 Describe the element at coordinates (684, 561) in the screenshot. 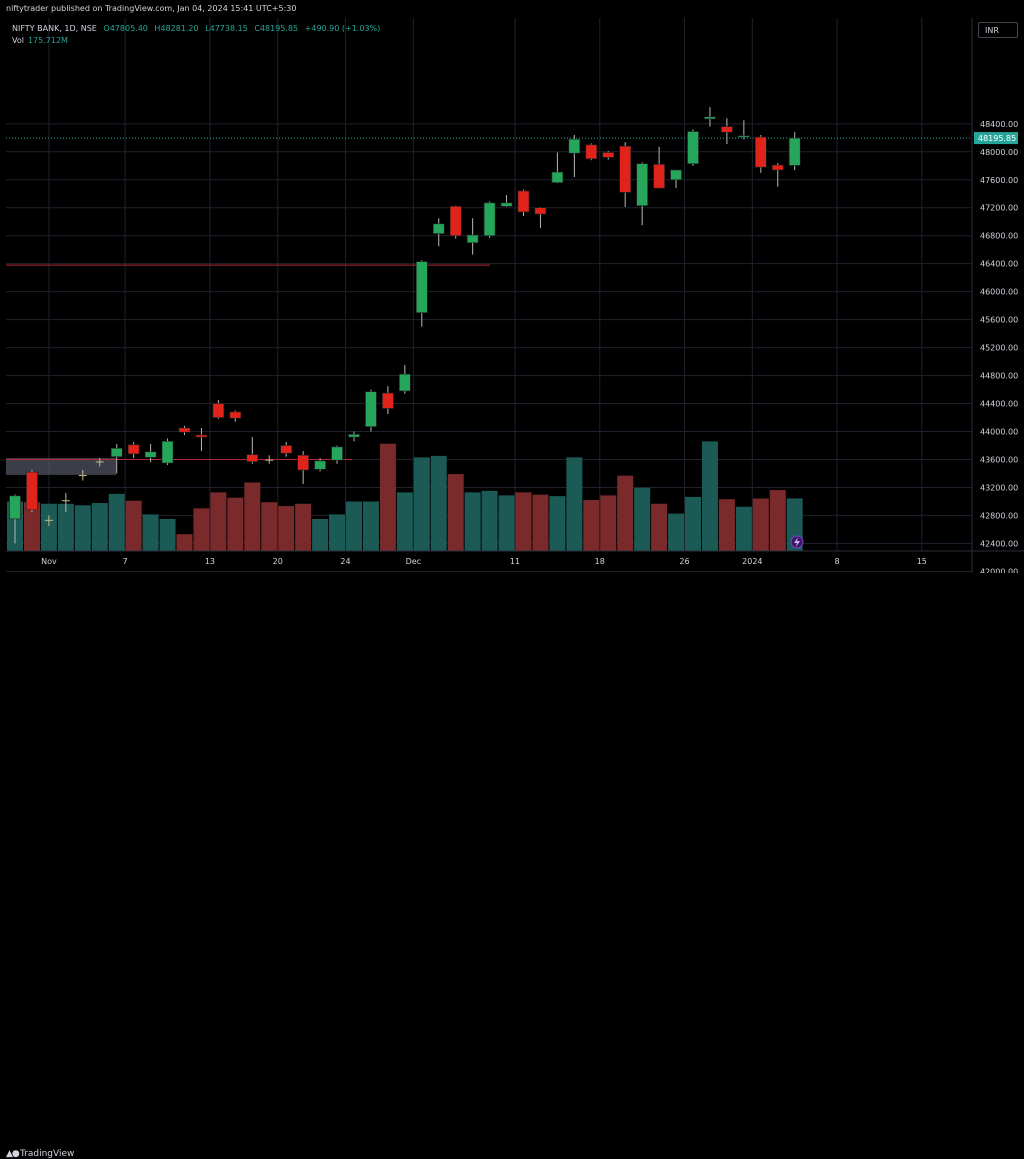

I see `time-tick-label: 26` at that location.